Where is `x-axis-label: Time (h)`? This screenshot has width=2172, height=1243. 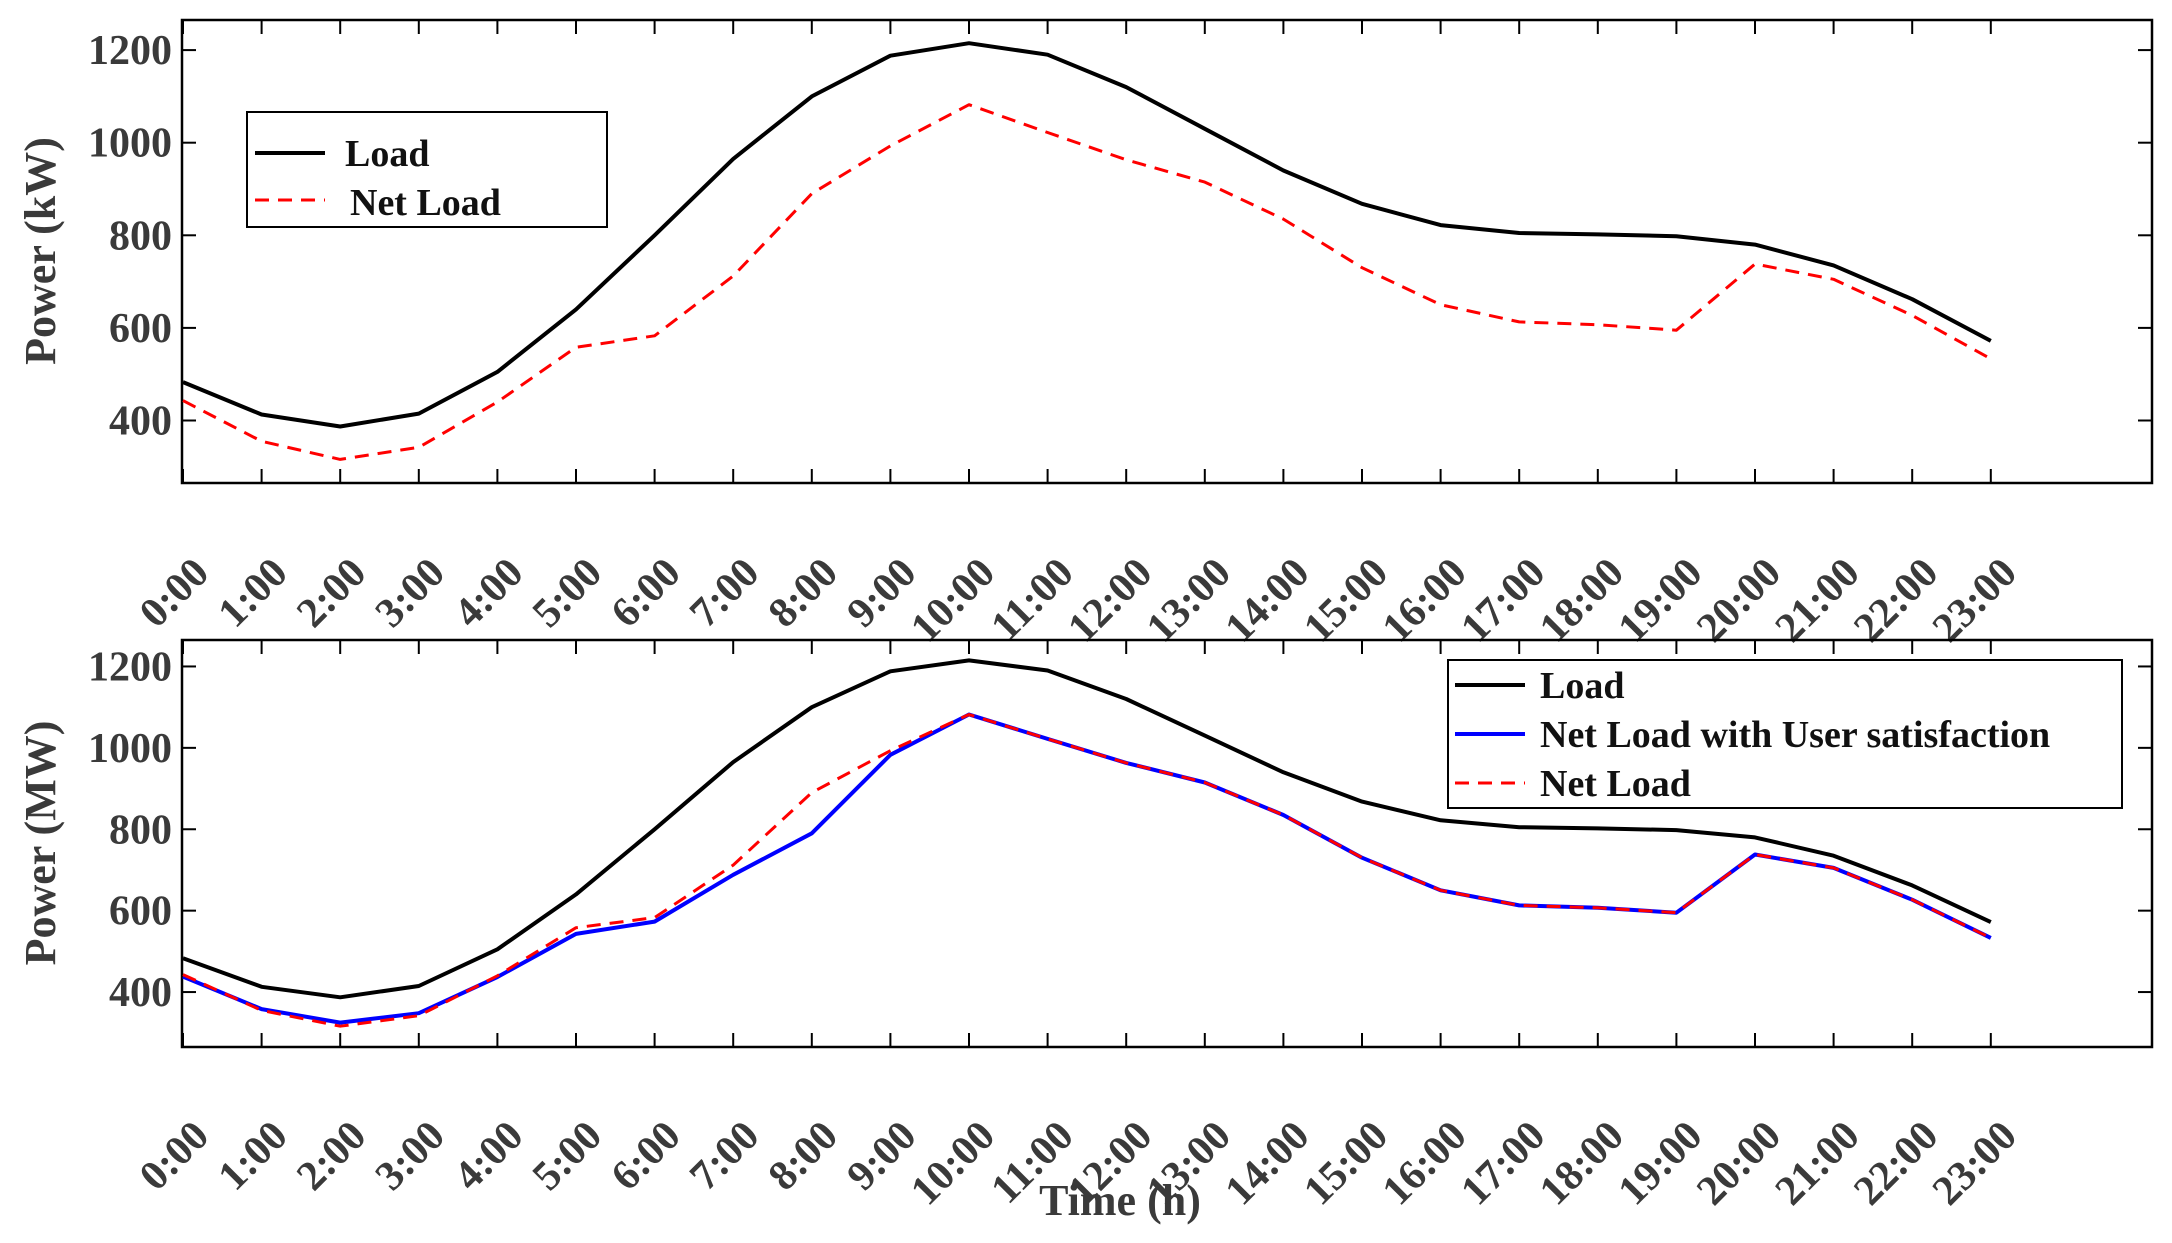
x-axis-label: Time (h) is located at coordinates (1120, 1200).